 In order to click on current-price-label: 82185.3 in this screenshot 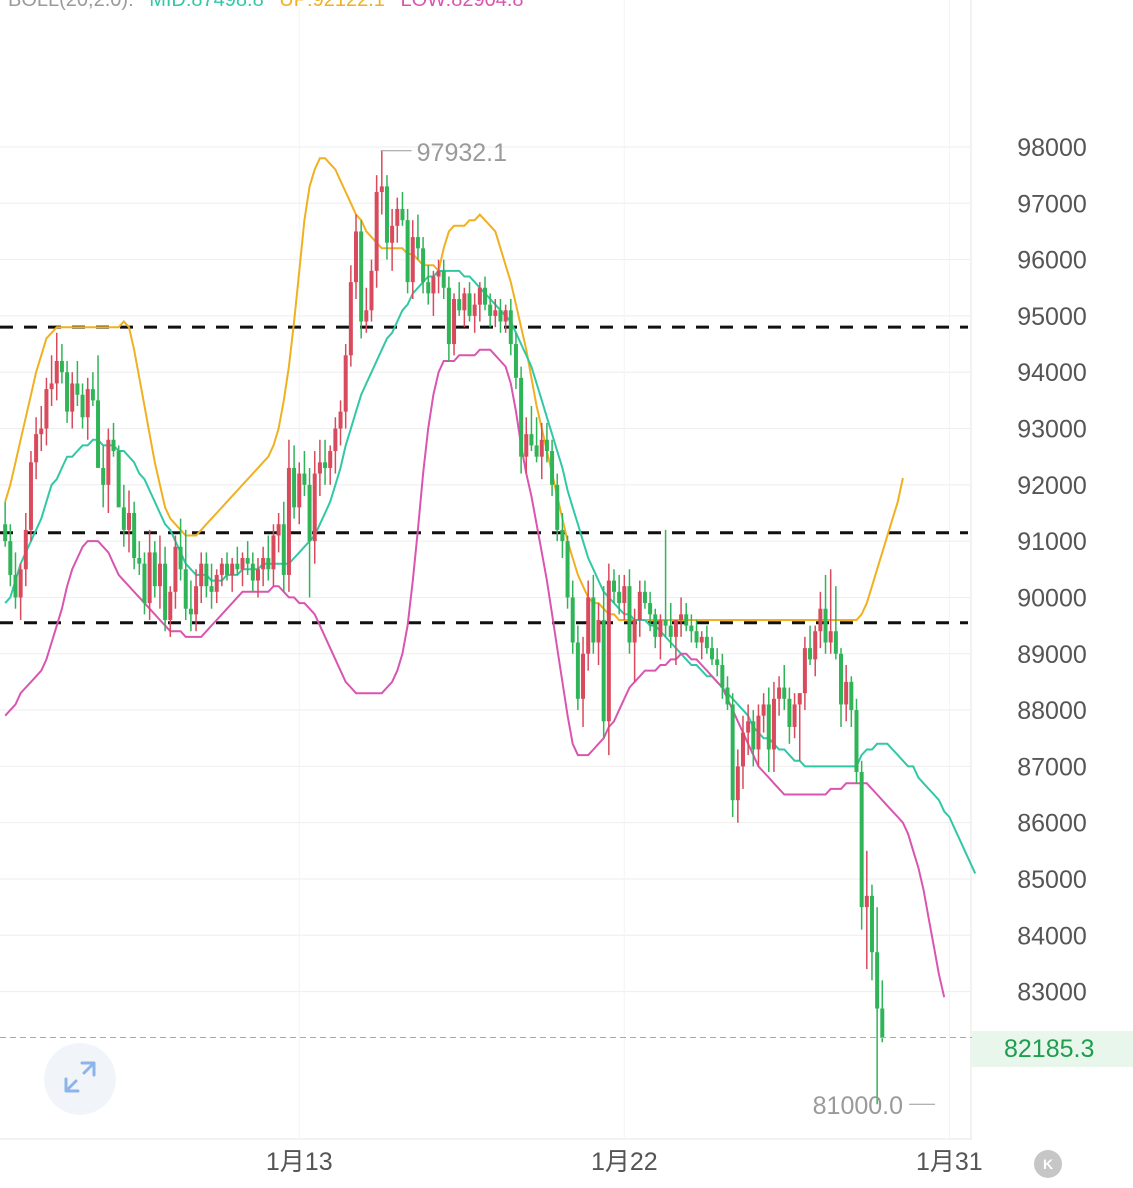, I will do `click(1052, 1049)`.